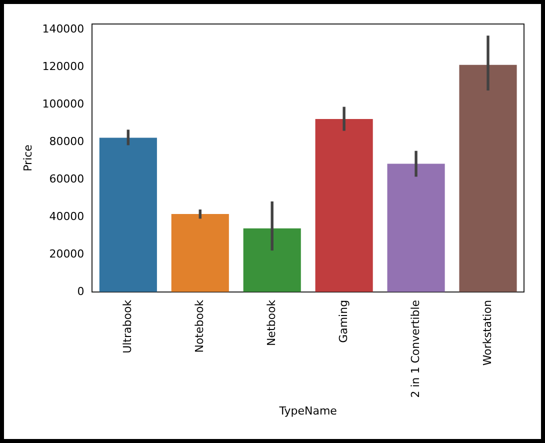  Describe the element at coordinates (66, 253) in the screenshot. I see `y-tick-label: 20000` at that location.